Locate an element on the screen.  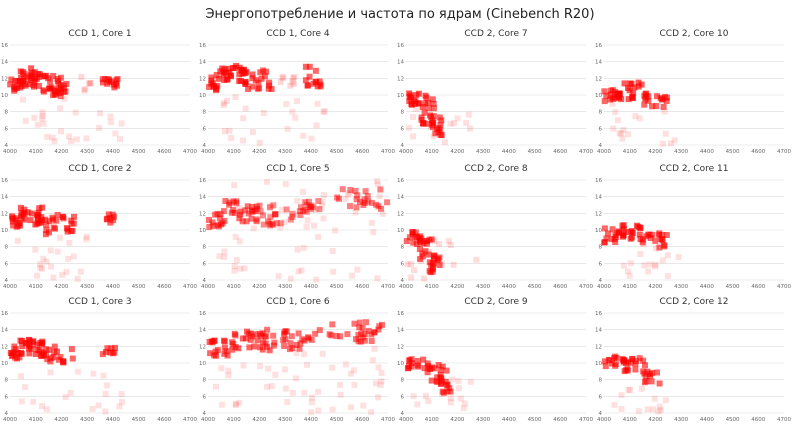
y-tick-label: 10 is located at coordinates (4, 231).